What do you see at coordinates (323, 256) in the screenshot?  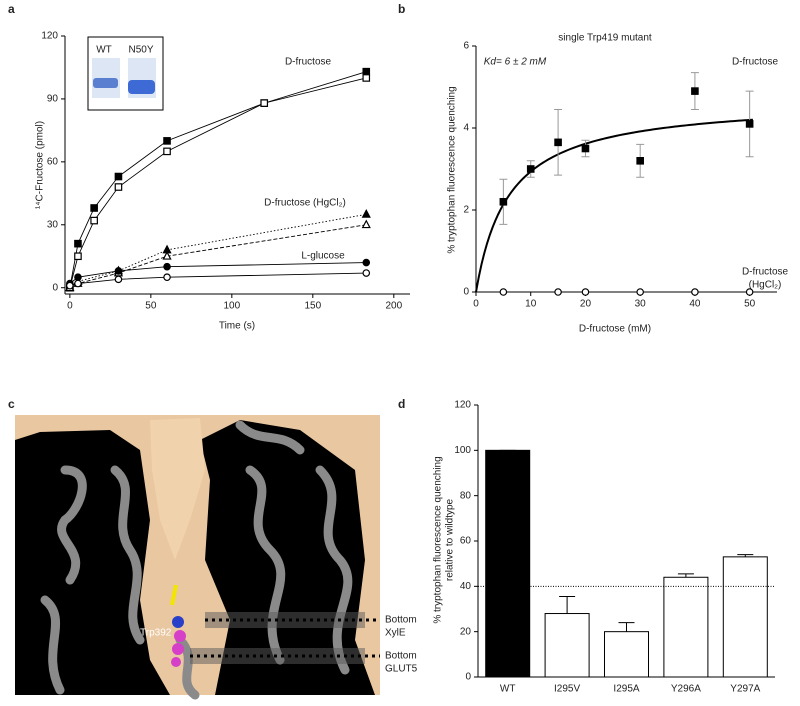 I see `annotation: L-glucose` at bounding box center [323, 256].